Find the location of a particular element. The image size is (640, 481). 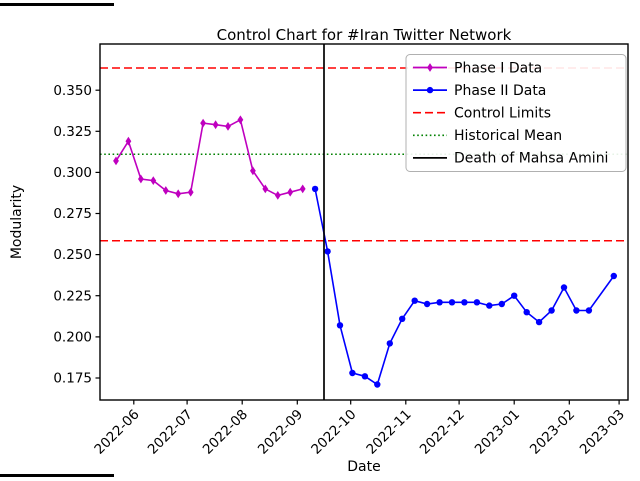

x-tick-label: 2022-12 is located at coordinates (442, 432).